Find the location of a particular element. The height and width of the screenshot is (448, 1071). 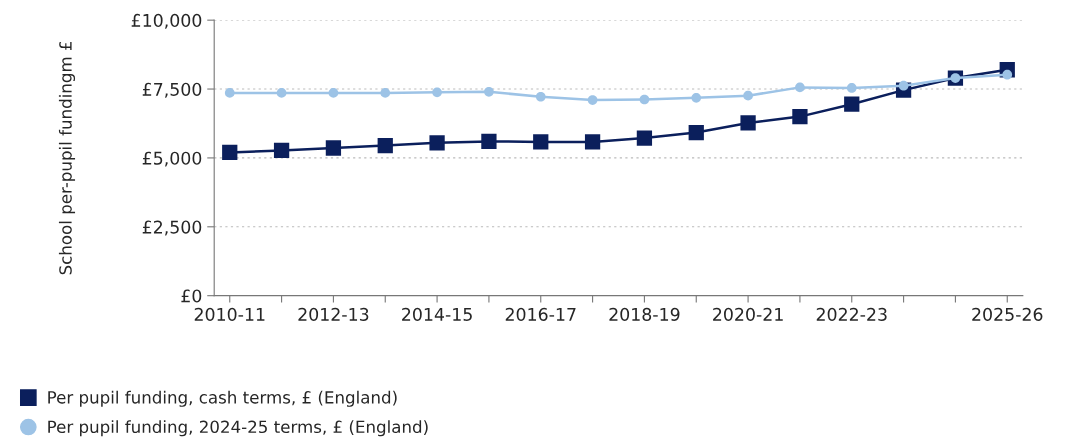

x-tick-label: 2010-11 is located at coordinates (229, 314).